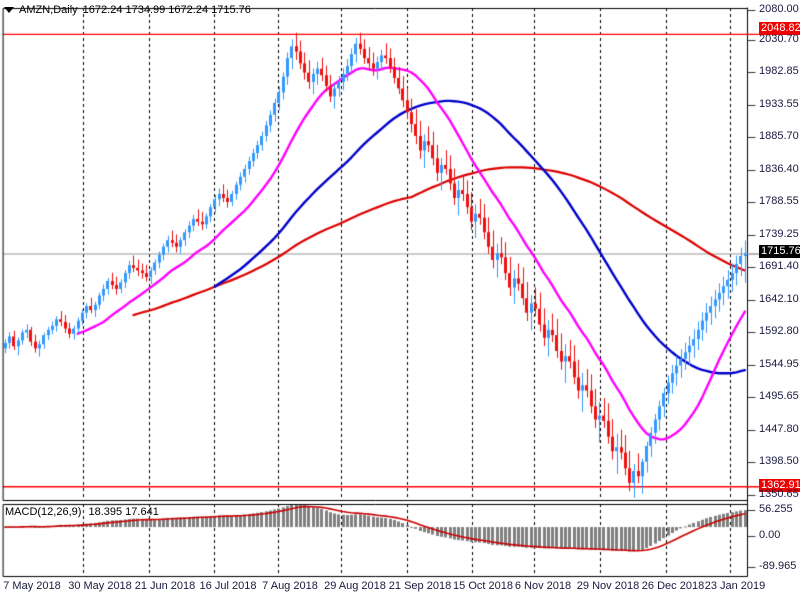 The width and height of the screenshot is (800, 600). Describe the element at coordinates (779, 494) in the screenshot. I see `price-axis-tick-label: 1350.65` at that location.